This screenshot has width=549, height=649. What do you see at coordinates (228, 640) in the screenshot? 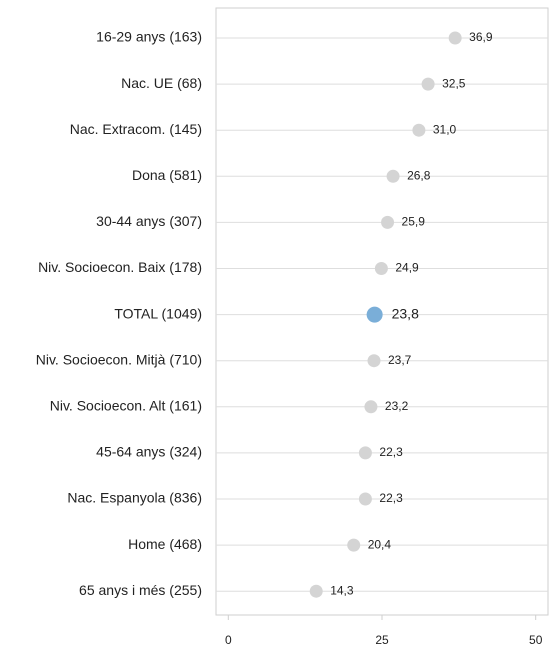
I see `x-tick-label: 0` at bounding box center [228, 640].